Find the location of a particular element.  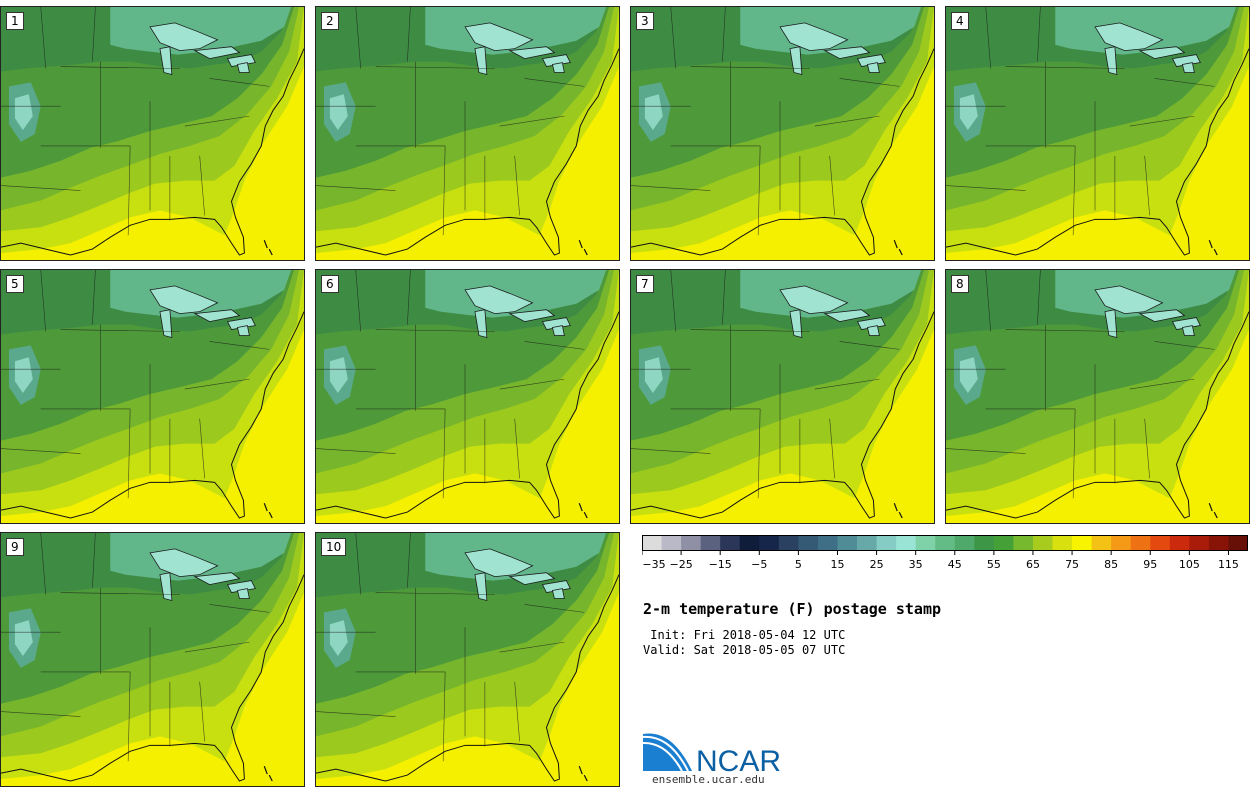

panel-number: 7 is located at coordinates (645, 284).